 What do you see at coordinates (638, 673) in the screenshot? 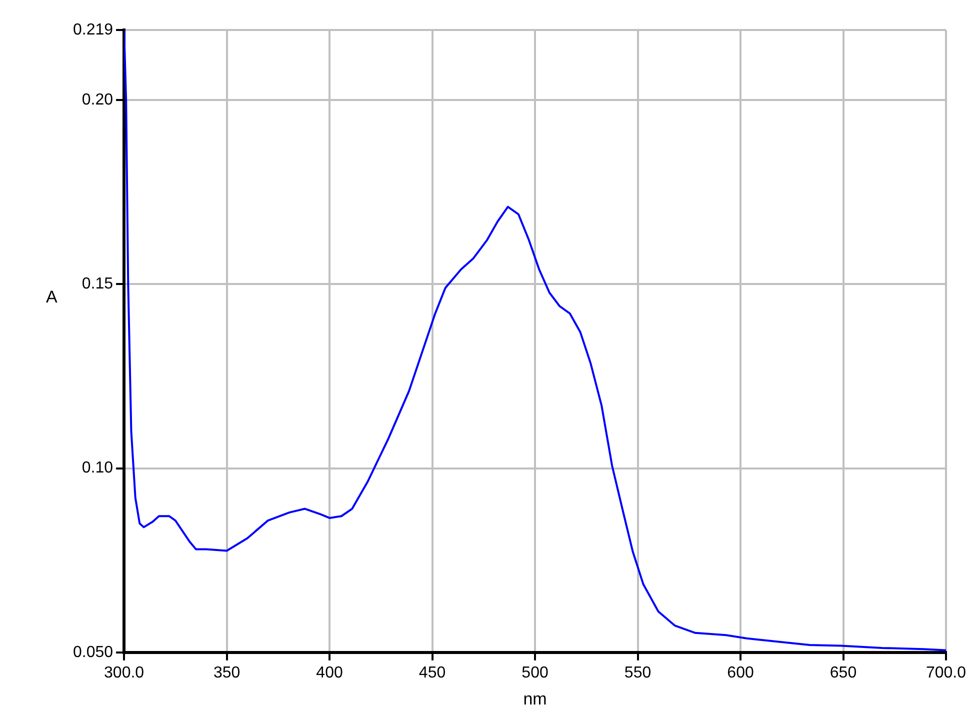
I see `x-tick-label: 550` at bounding box center [638, 673].